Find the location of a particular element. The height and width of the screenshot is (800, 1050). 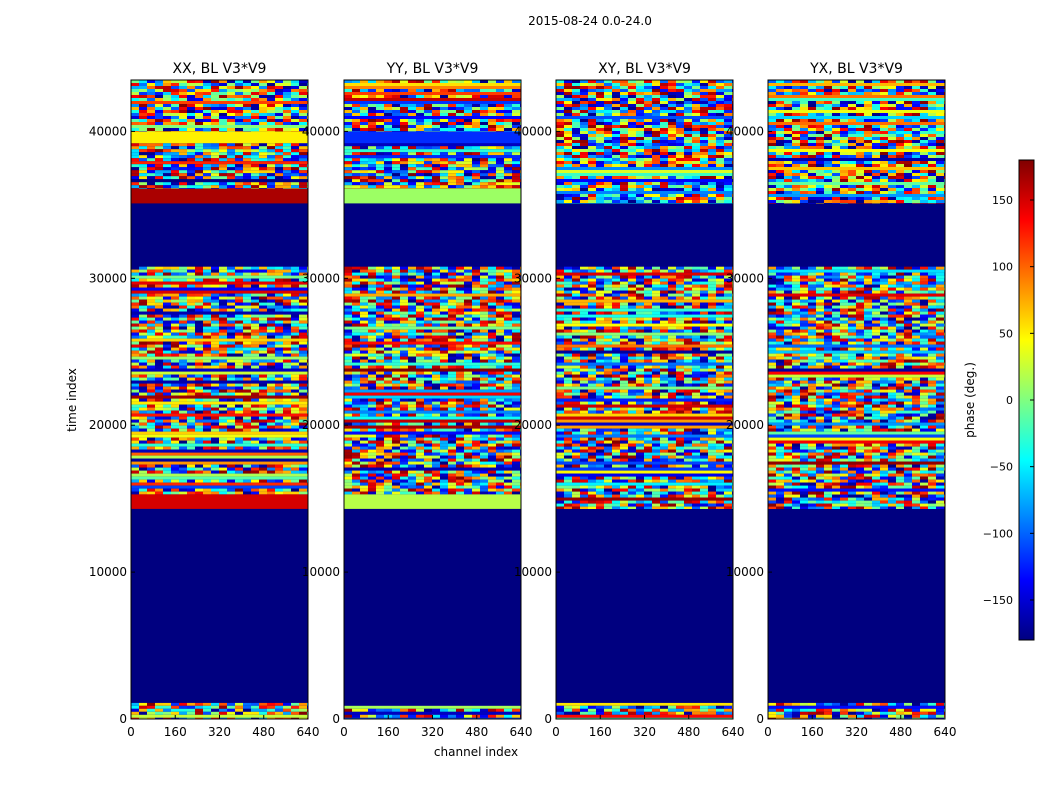

y-tick-label: 10000 is located at coordinates (108, 572).